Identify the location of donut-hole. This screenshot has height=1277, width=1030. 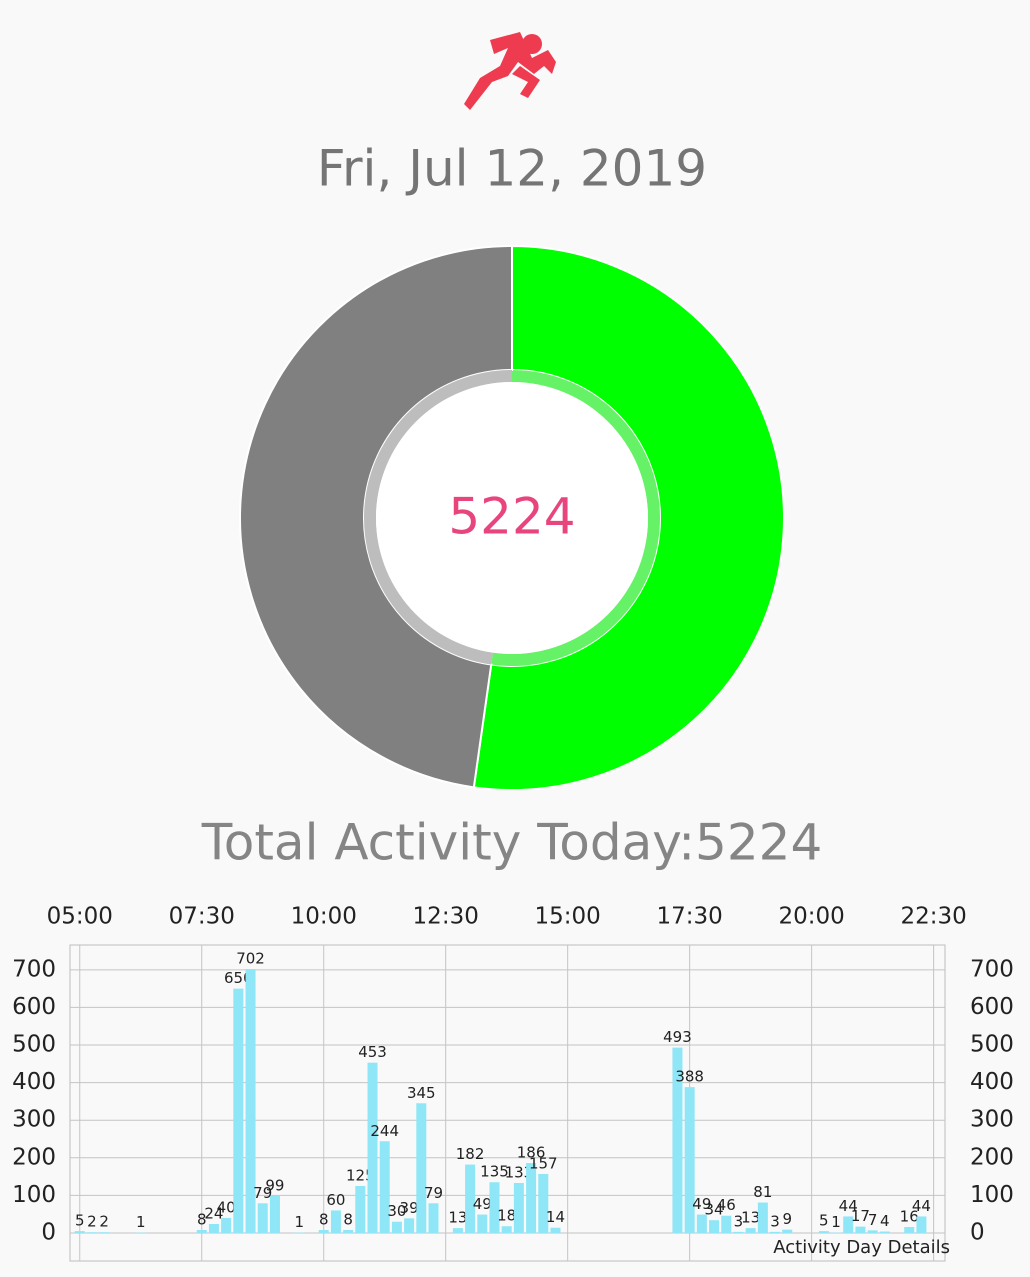
(512, 518).